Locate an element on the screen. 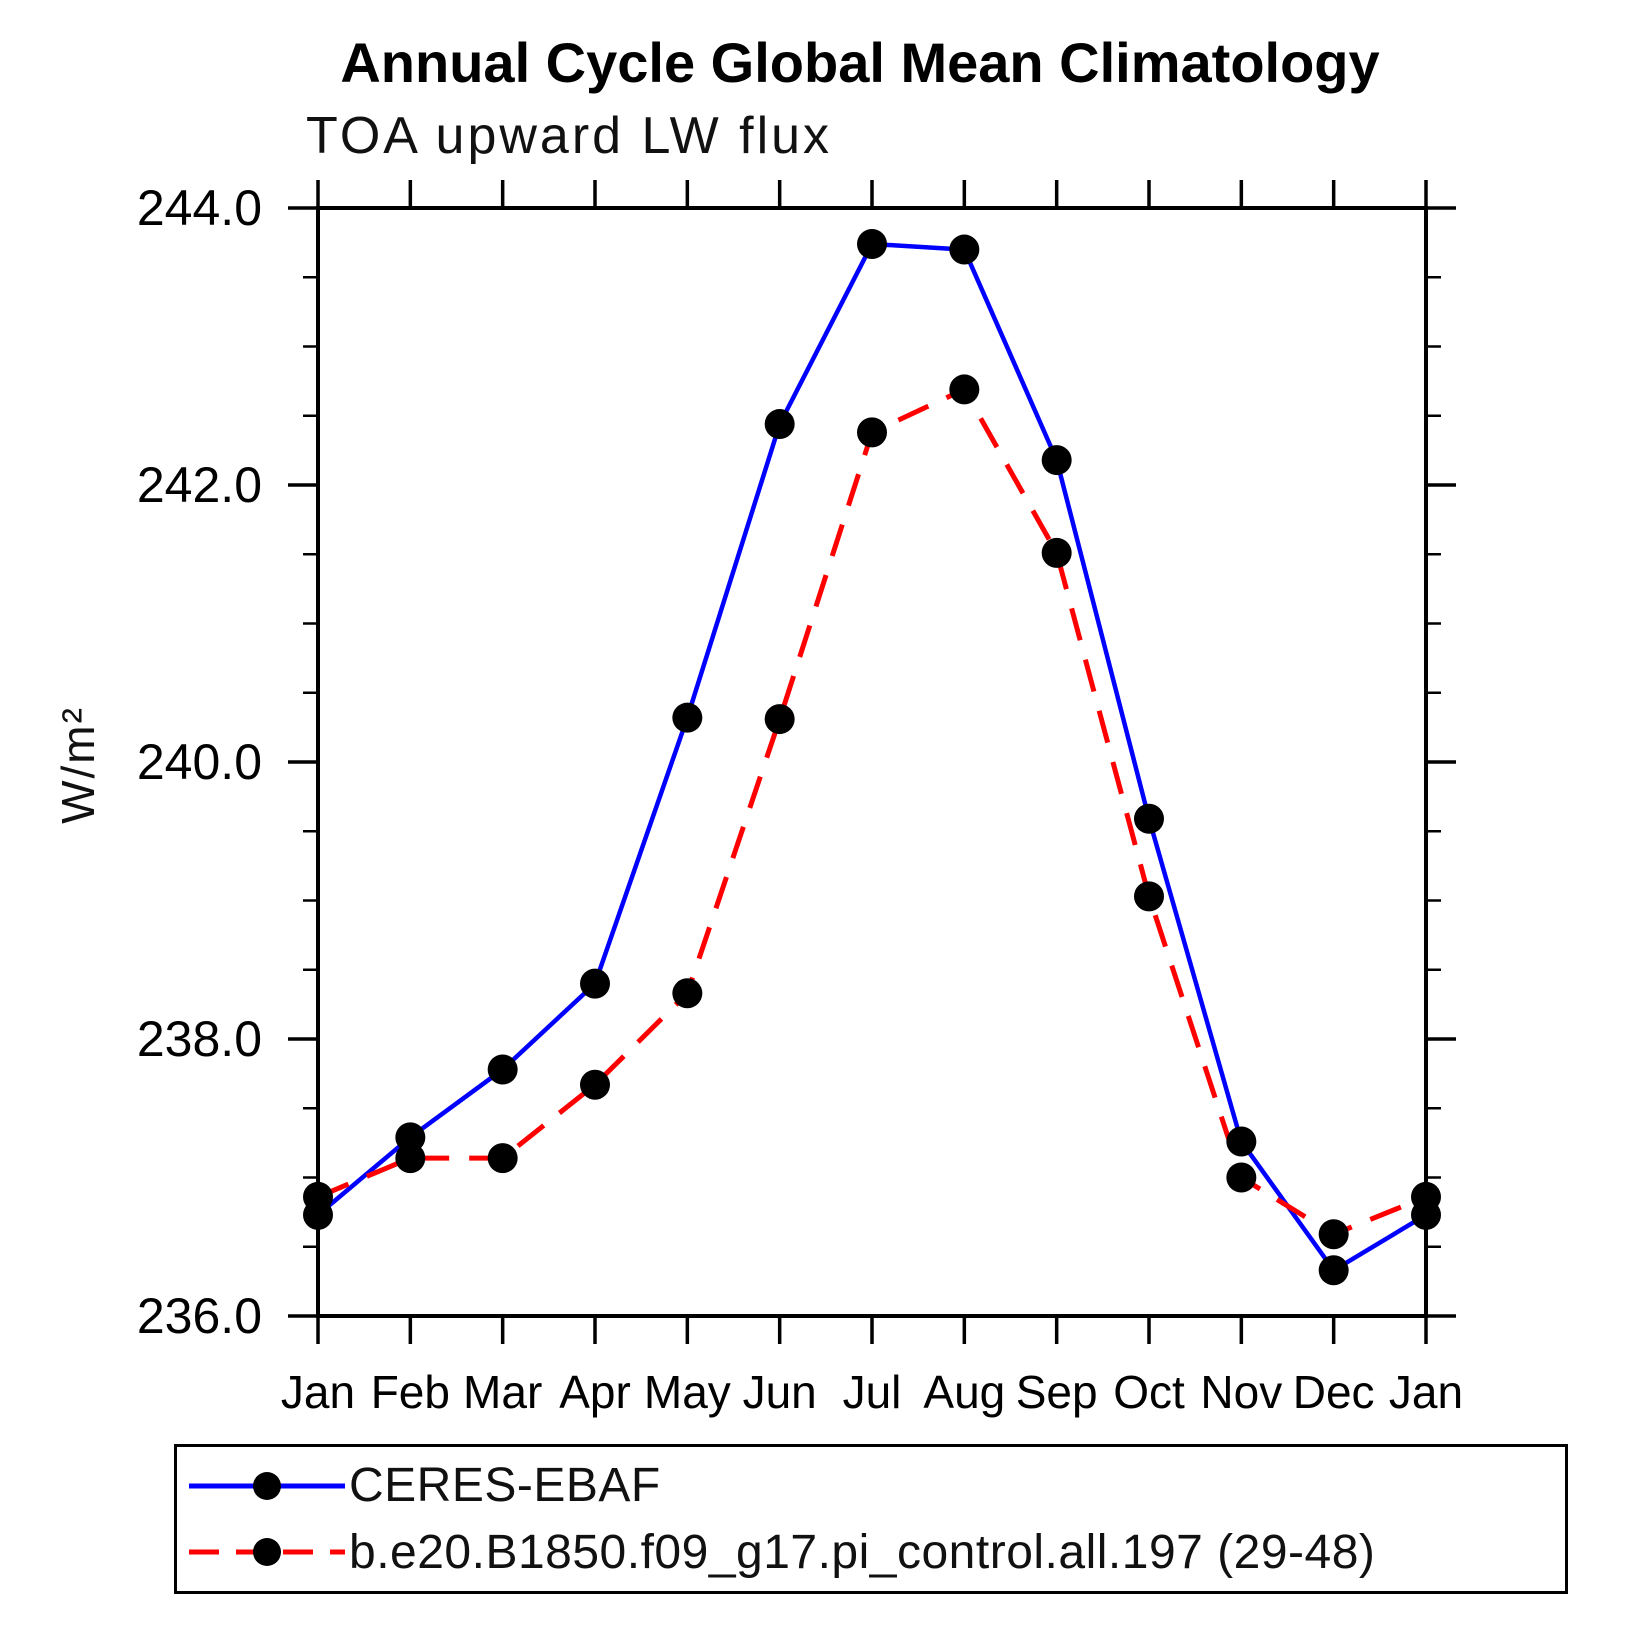 The width and height of the screenshot is (1630, 1630). x-tick-label: Jun is located at coordinates (780, 1392).